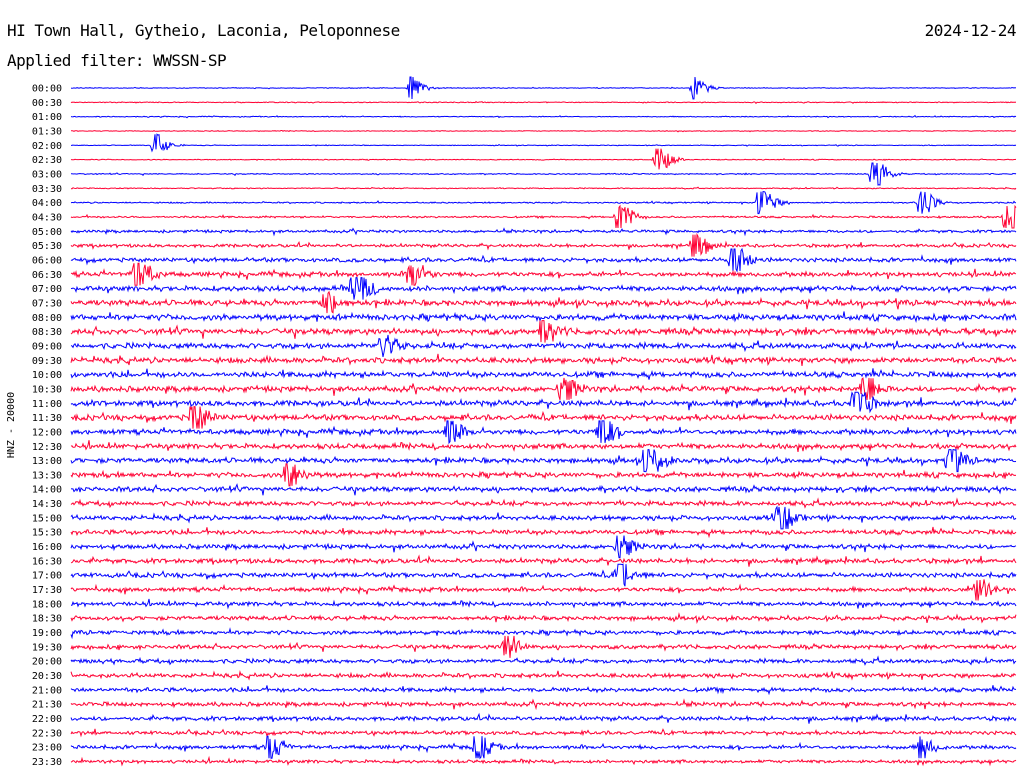 The height and width of the screenshot is (780, 1024). I want to click on row-time-label: 22:00, so click(47, 719).